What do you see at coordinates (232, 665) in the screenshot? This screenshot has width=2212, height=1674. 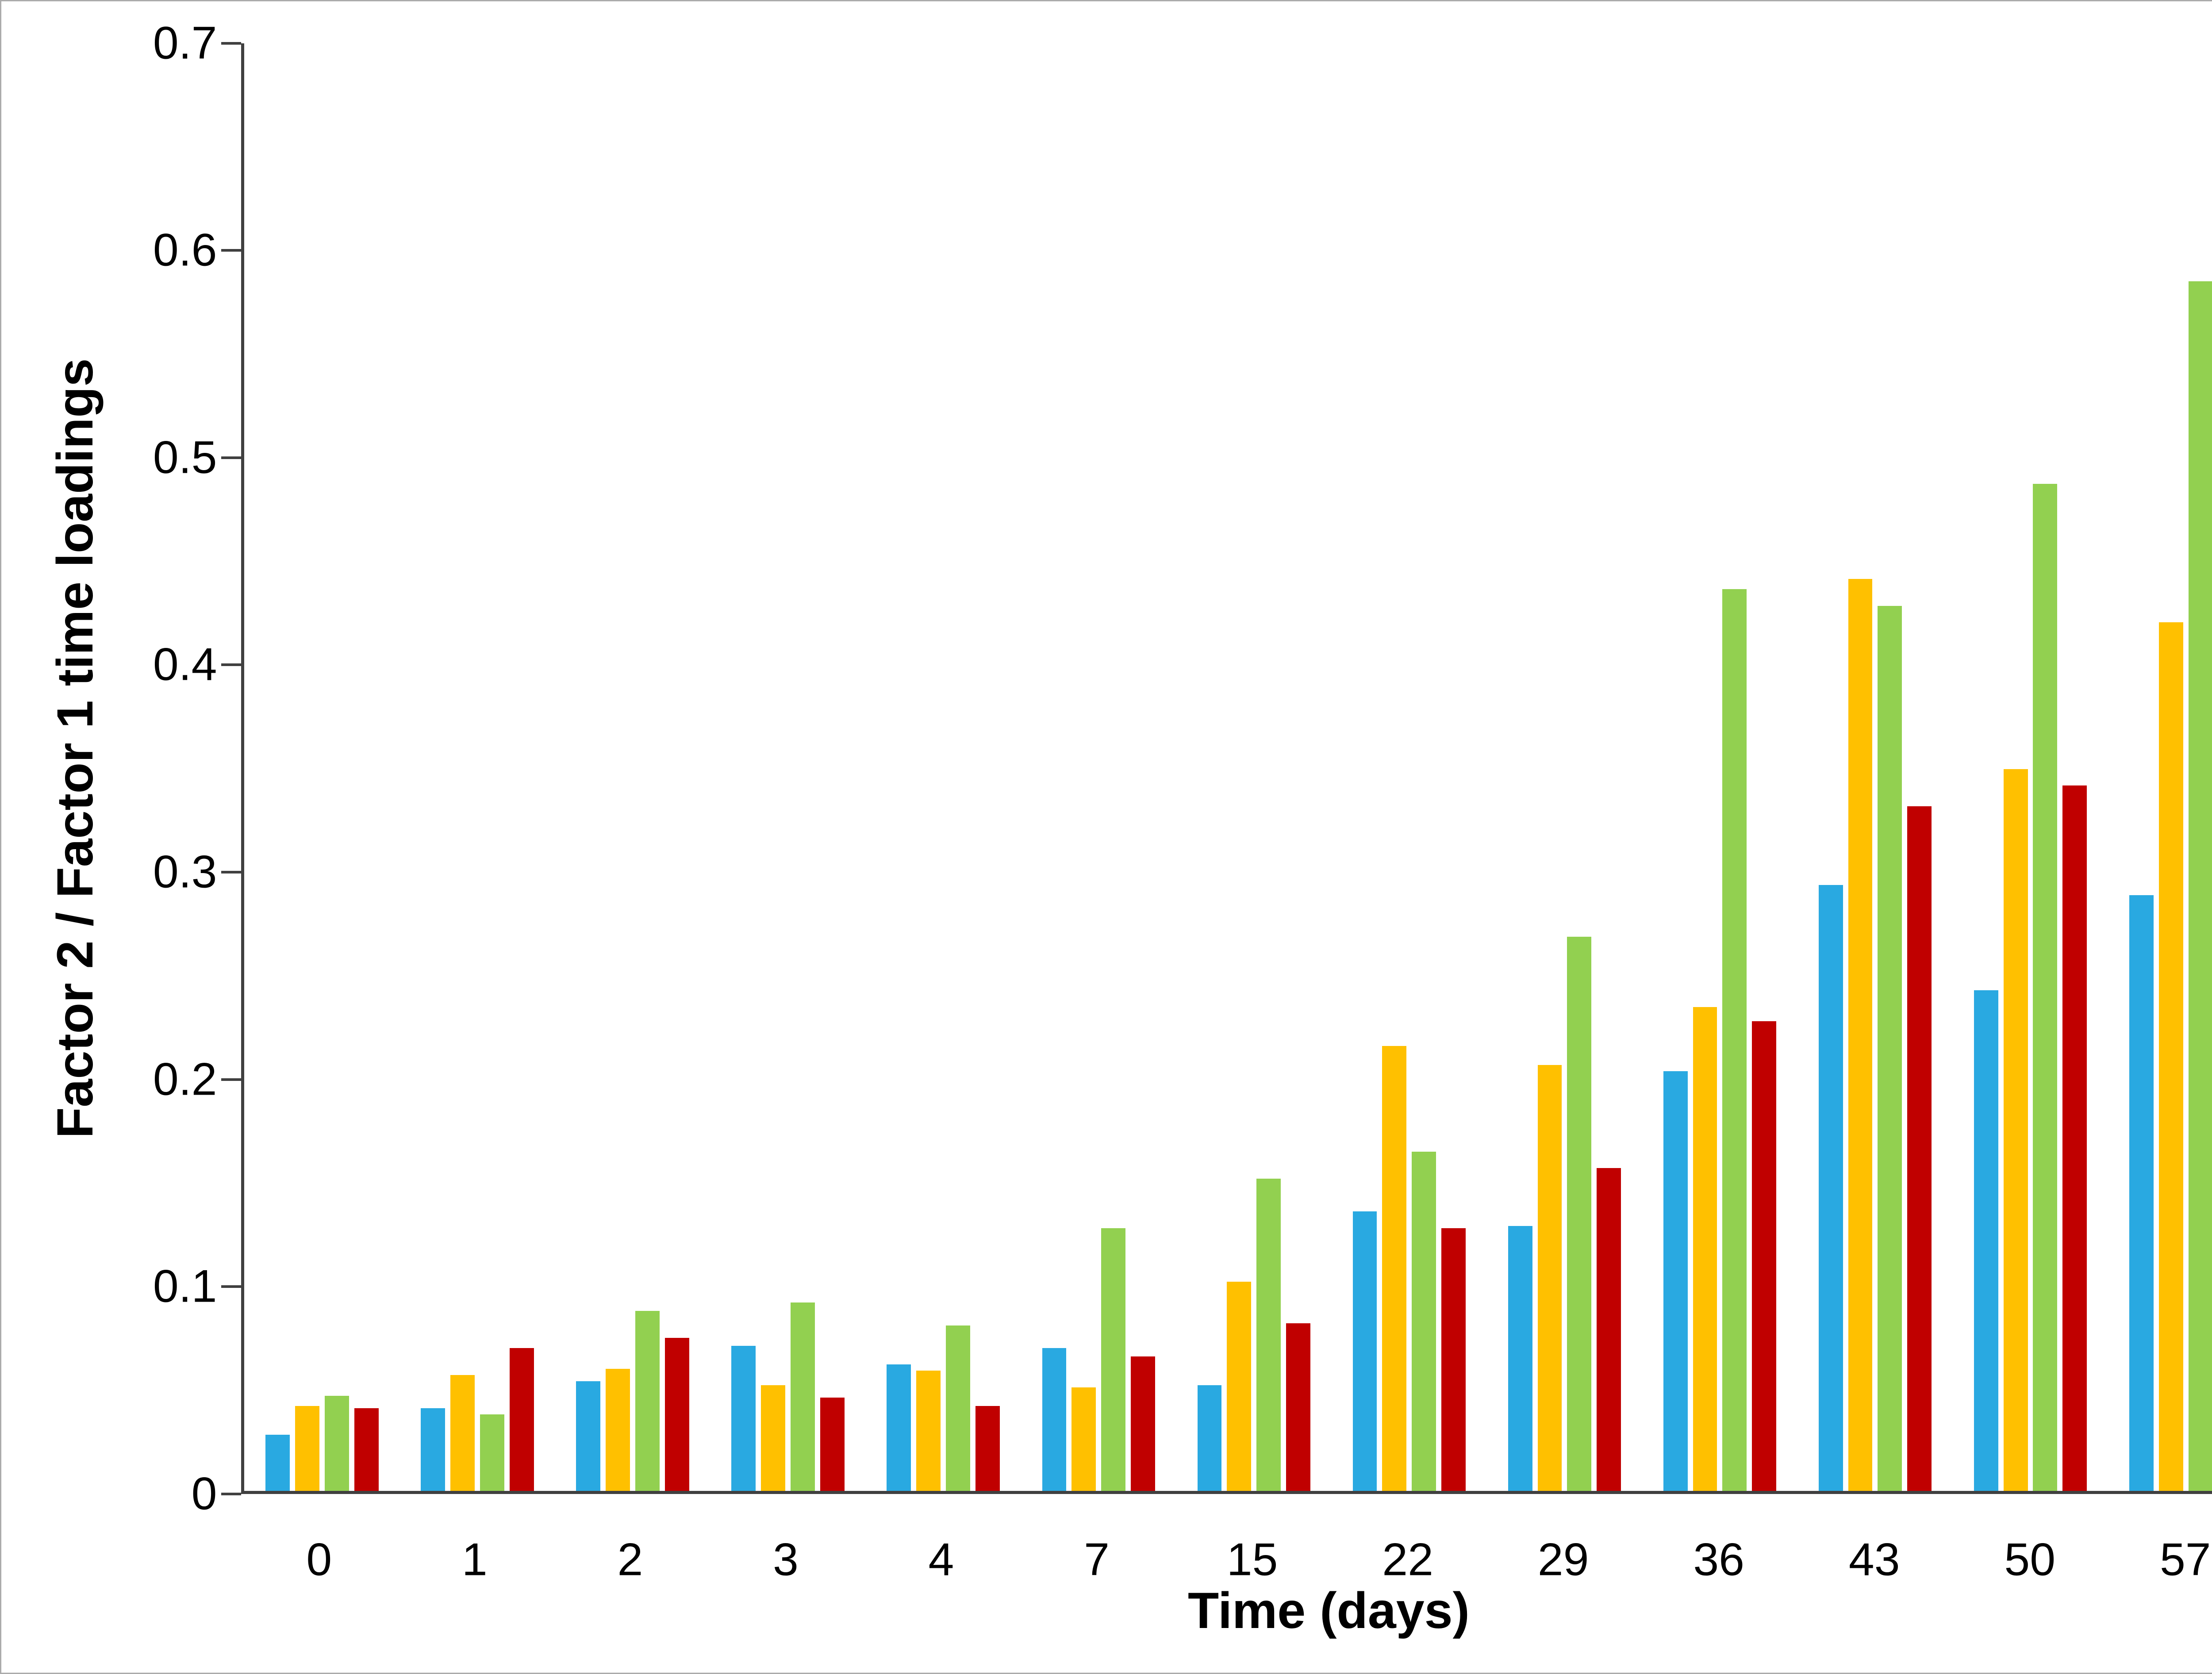 I see `y-tick-mark-0.4` at bounding box center [232, 665].